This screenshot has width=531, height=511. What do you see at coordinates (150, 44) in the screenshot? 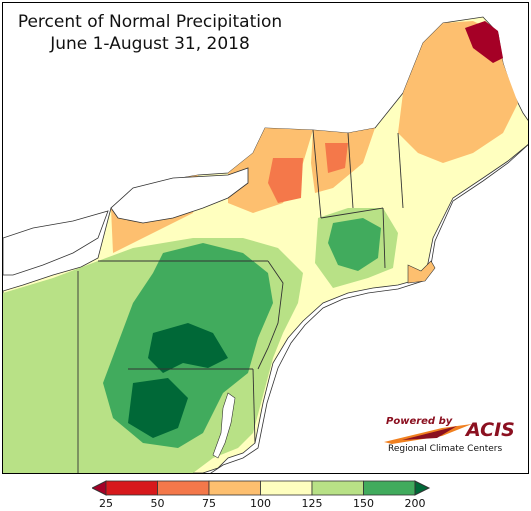
I see `map-subtitle: June 1-August 31, 2018` at bounding box center [150, 44].